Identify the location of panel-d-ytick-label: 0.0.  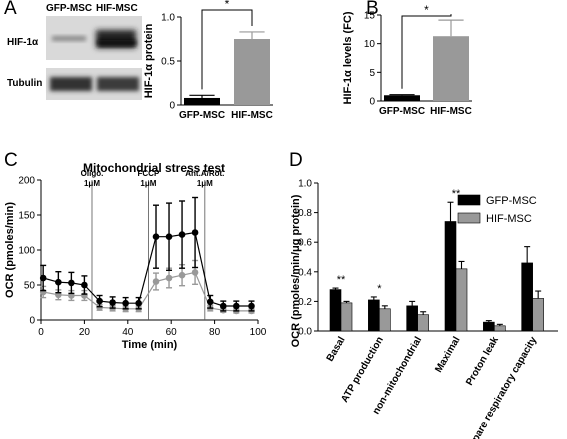
(305, 332).